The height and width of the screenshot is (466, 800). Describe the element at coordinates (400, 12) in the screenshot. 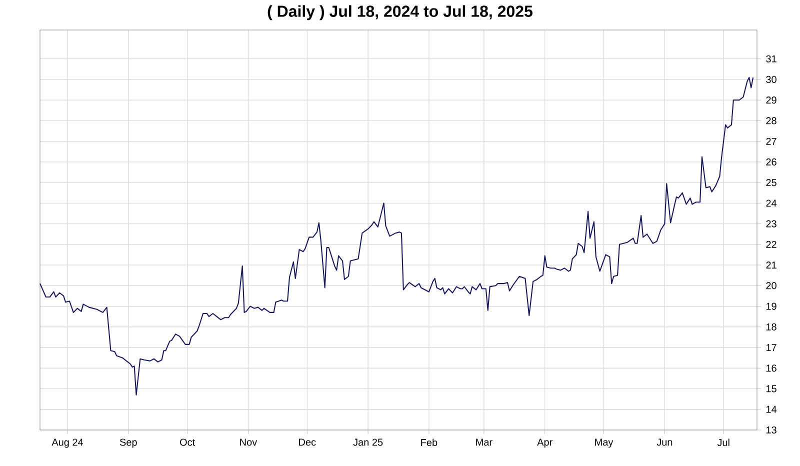

I see `chart-title: ( Daily ) Jul 18, 2024 to Jul 18, 2025` at that location.